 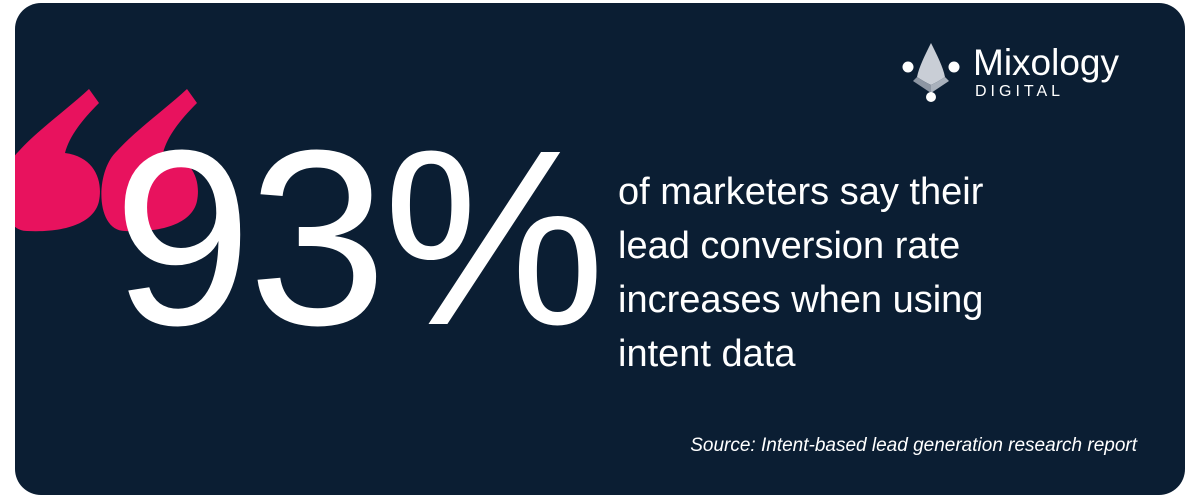 I want to click on logo-subtitle: DIGITAL, so click(x=1020, y=91).